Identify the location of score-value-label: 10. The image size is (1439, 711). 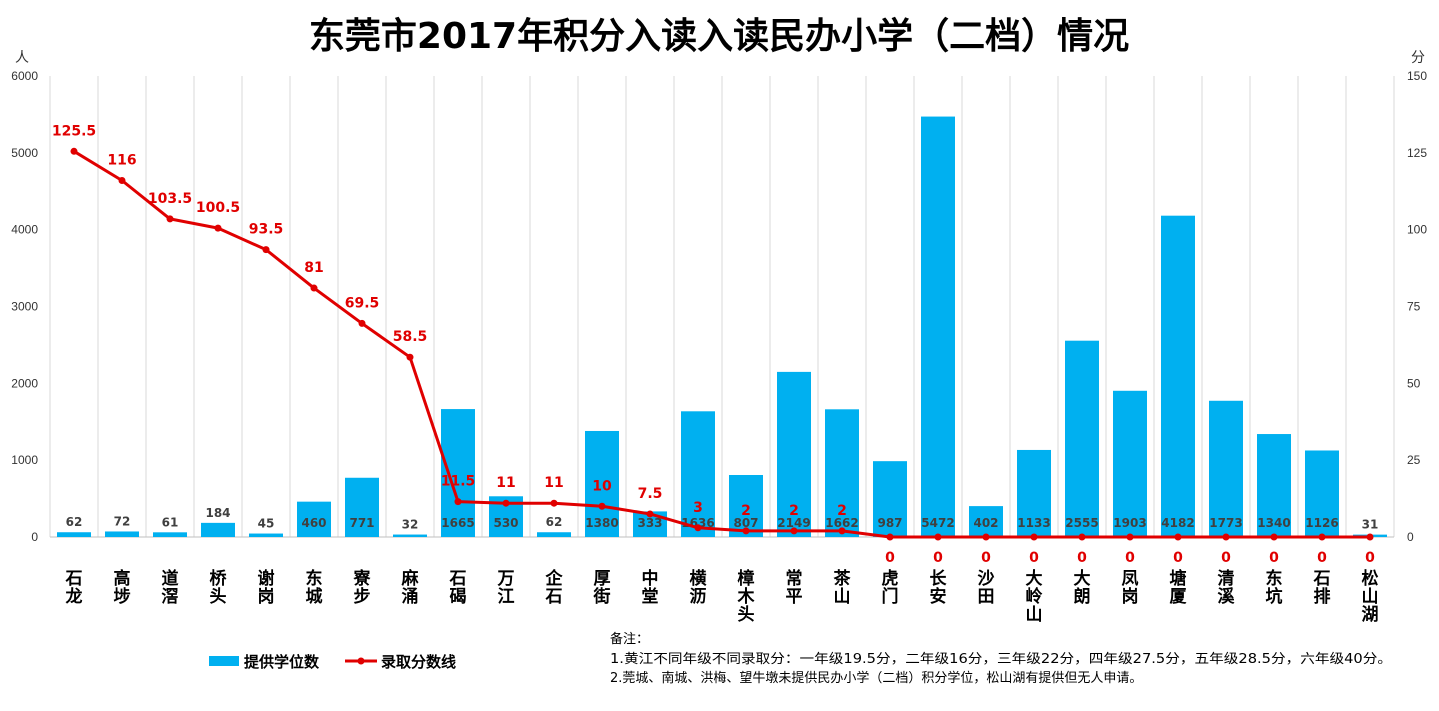
(602, 486).